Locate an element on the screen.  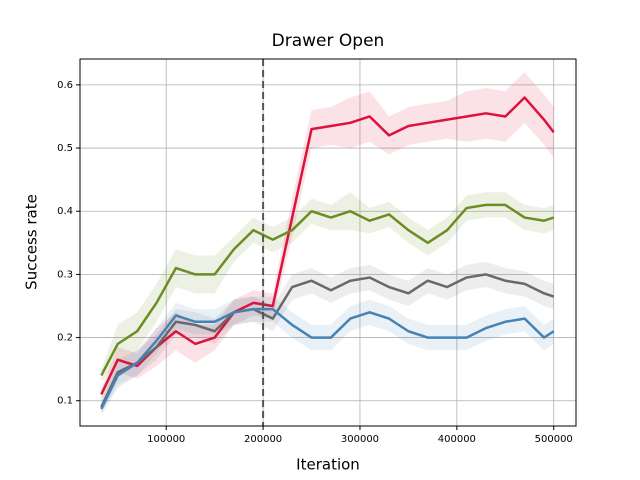
x-tick-label: 300000 is located at coordinates (360, 439).